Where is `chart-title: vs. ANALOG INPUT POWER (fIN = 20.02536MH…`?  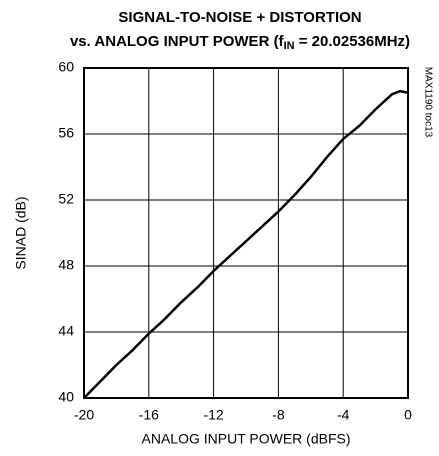
chart-title: vs. ANALOG INPUT POWER (fIN = 20.02536MH… is located at coordinates (240, 42).